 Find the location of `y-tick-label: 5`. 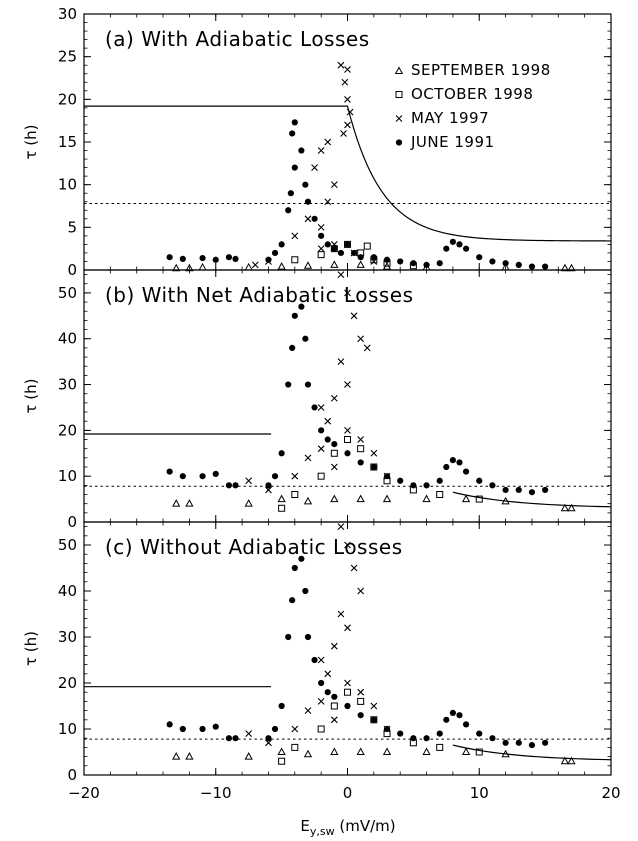

y-tick-label: 5 is located at coordinates (72, 227).